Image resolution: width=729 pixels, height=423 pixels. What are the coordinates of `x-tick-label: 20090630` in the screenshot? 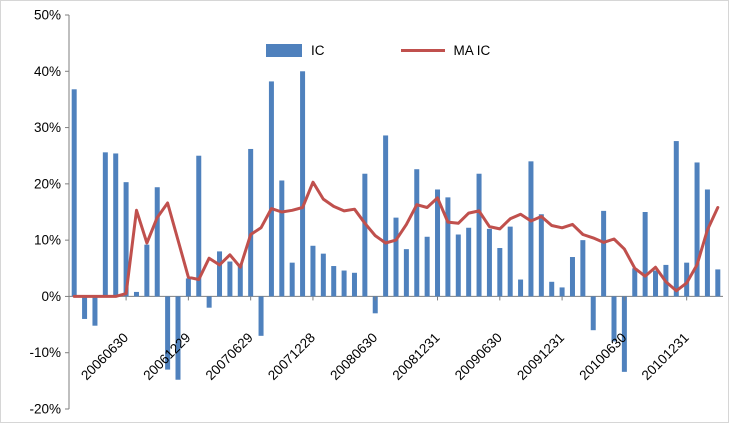 It's located at (478, 356).